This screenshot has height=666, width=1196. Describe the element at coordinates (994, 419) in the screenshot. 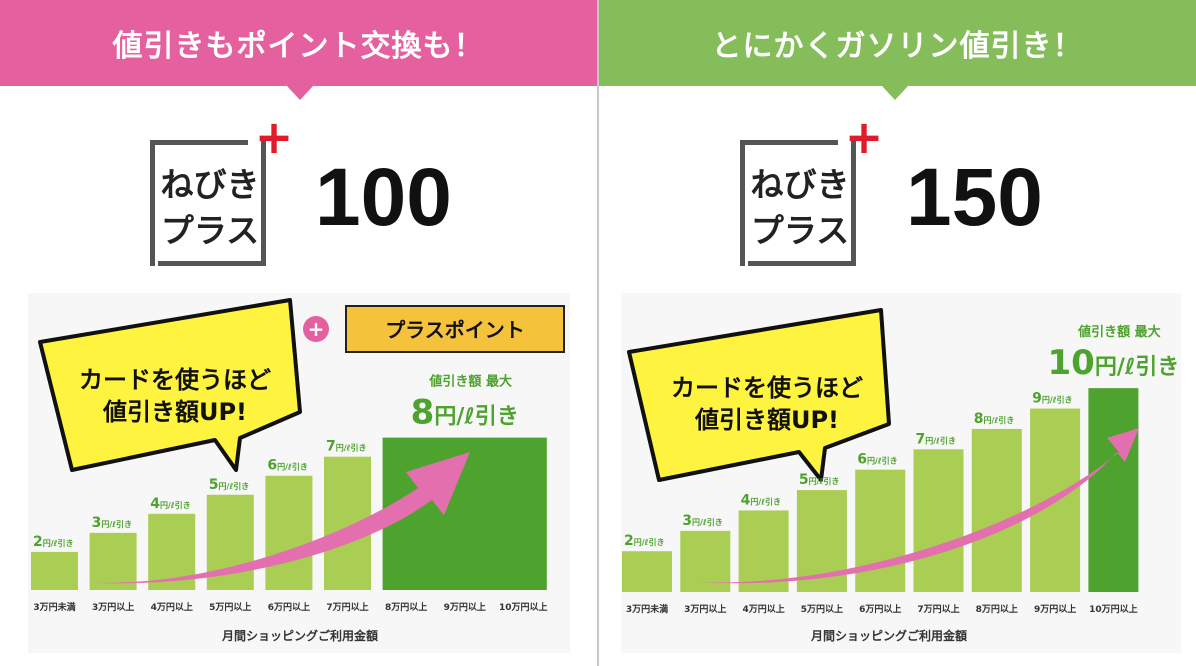

I see `bar-value-label: 8円/ℓ引き` at that location.